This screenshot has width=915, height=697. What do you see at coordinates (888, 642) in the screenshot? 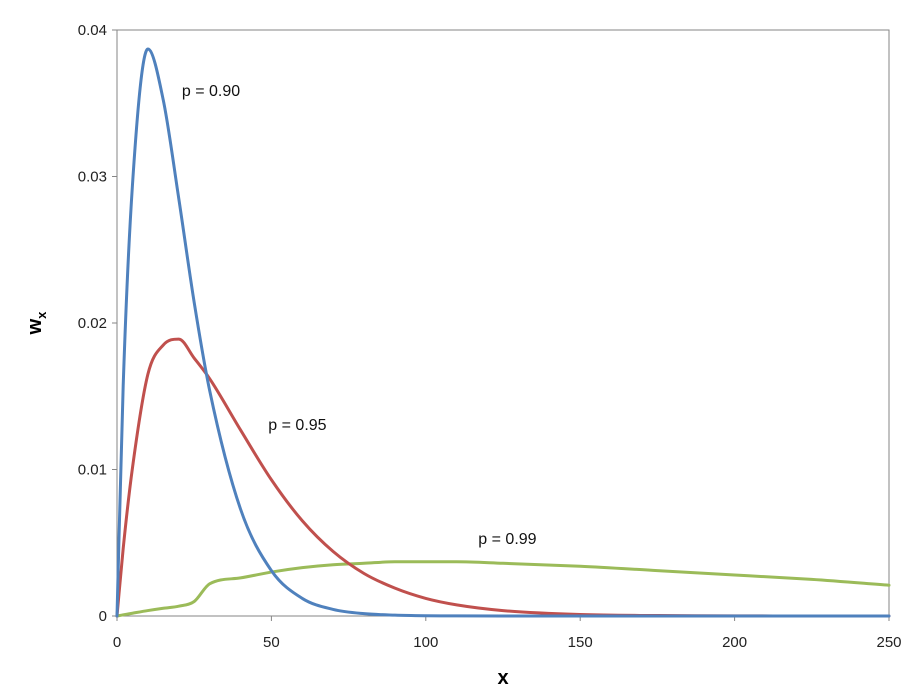
I see `x-tick-label: 250` at bounding box center [888, 642].